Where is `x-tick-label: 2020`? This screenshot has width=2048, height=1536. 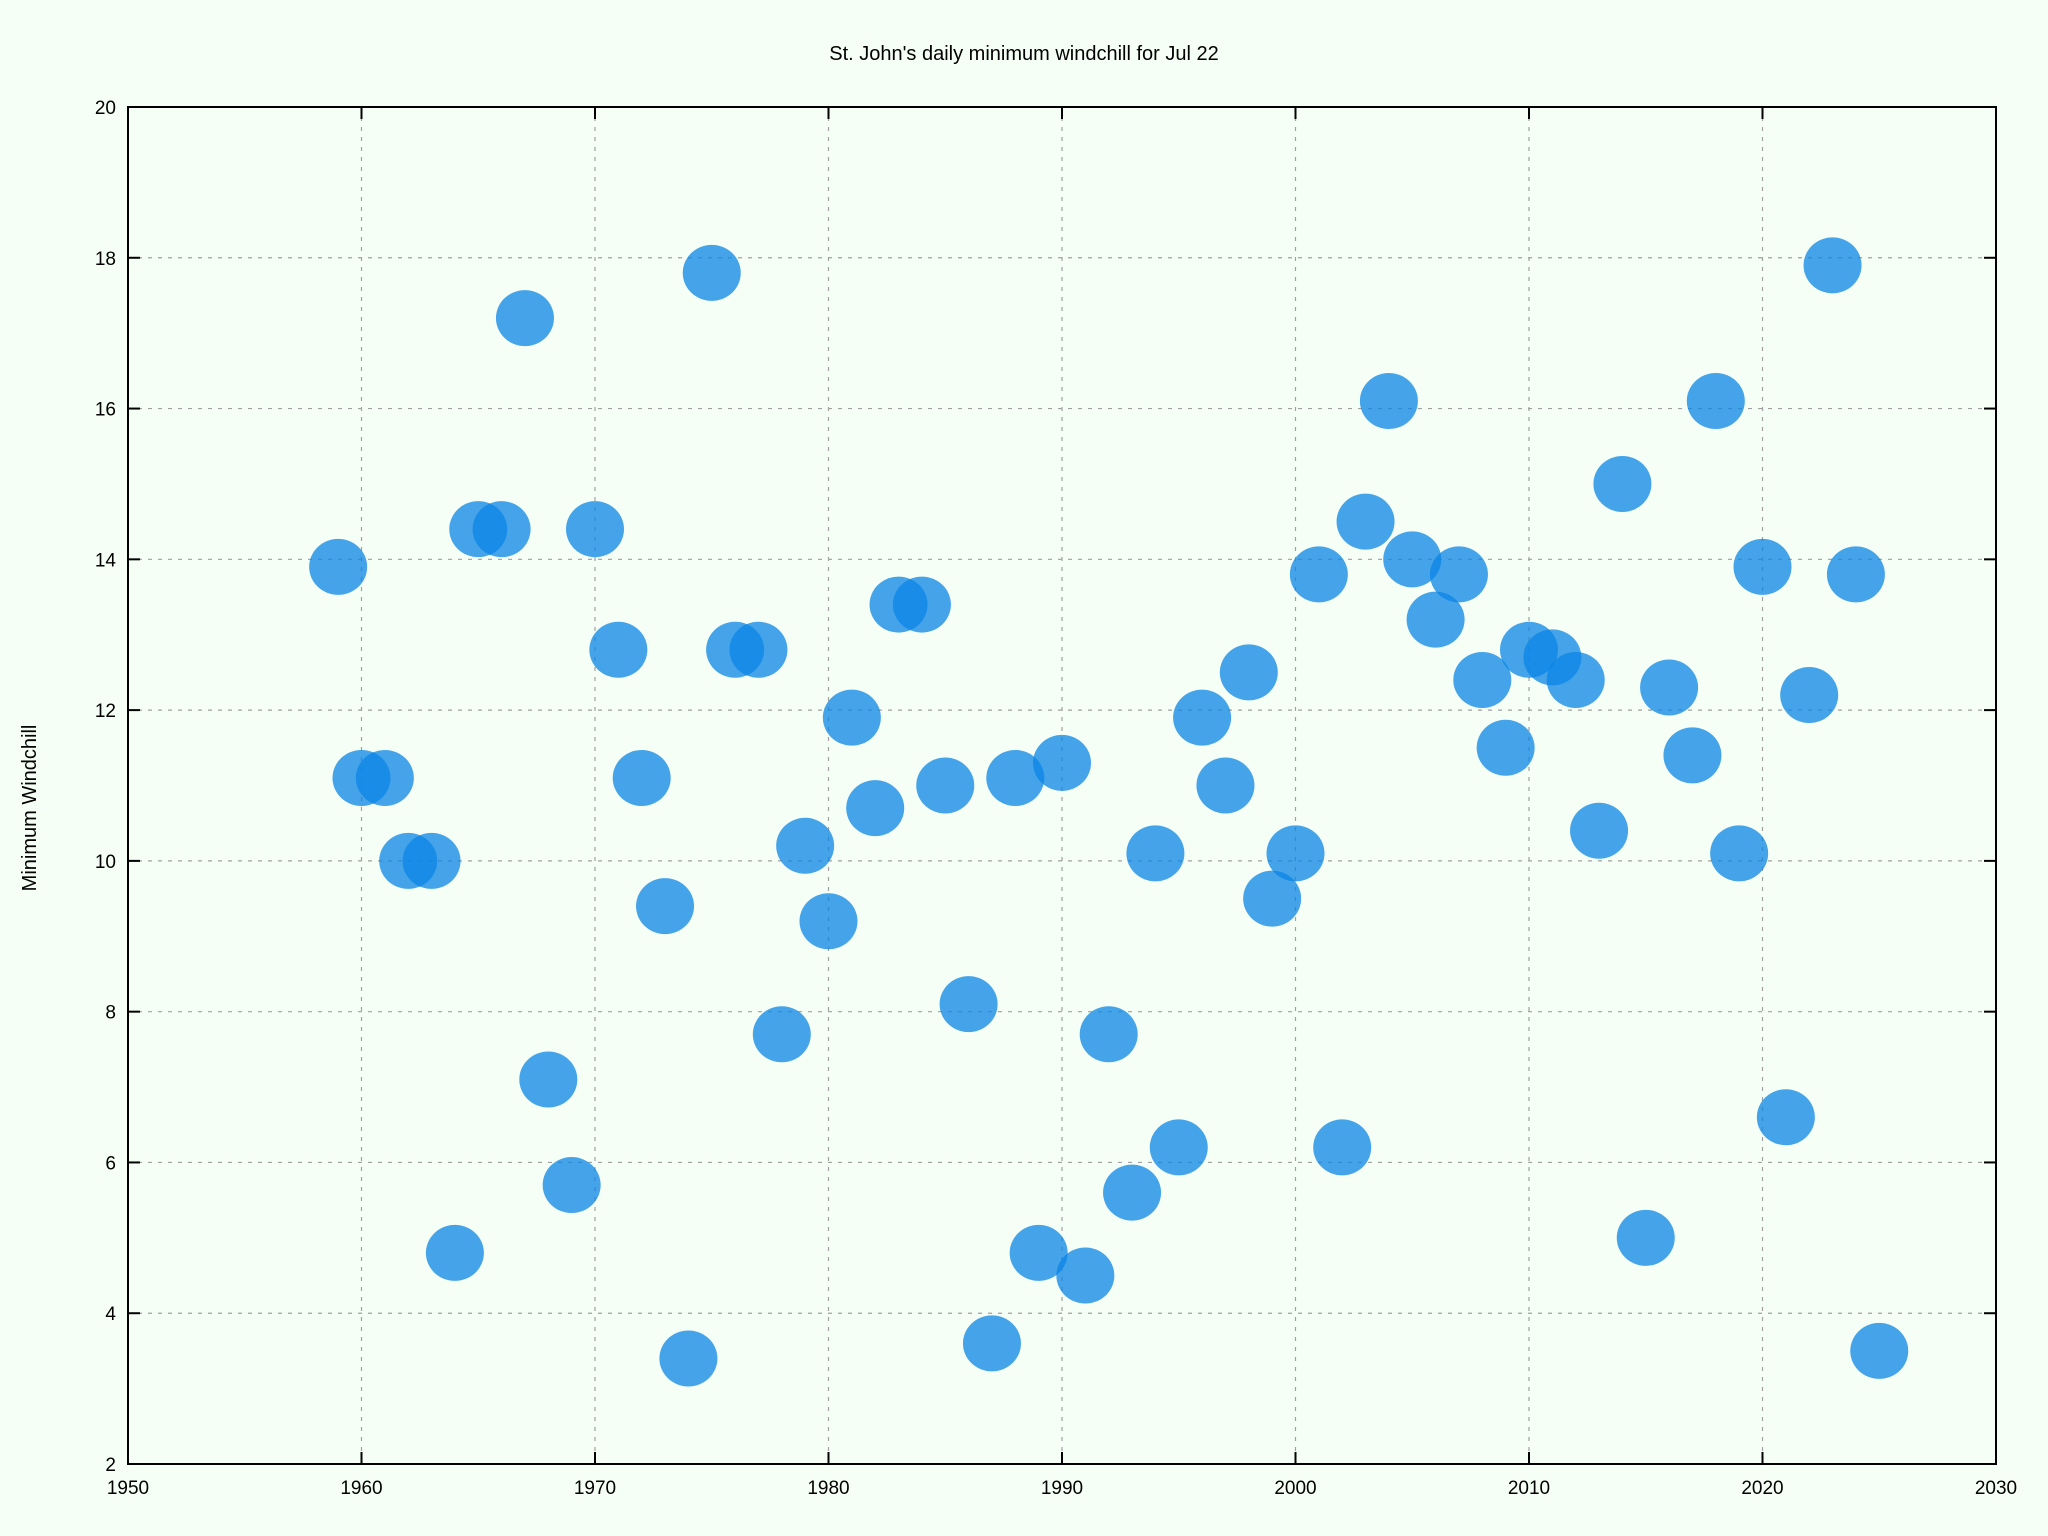 x-tick-label: 2020 is located at coordinates (1762, 1488).